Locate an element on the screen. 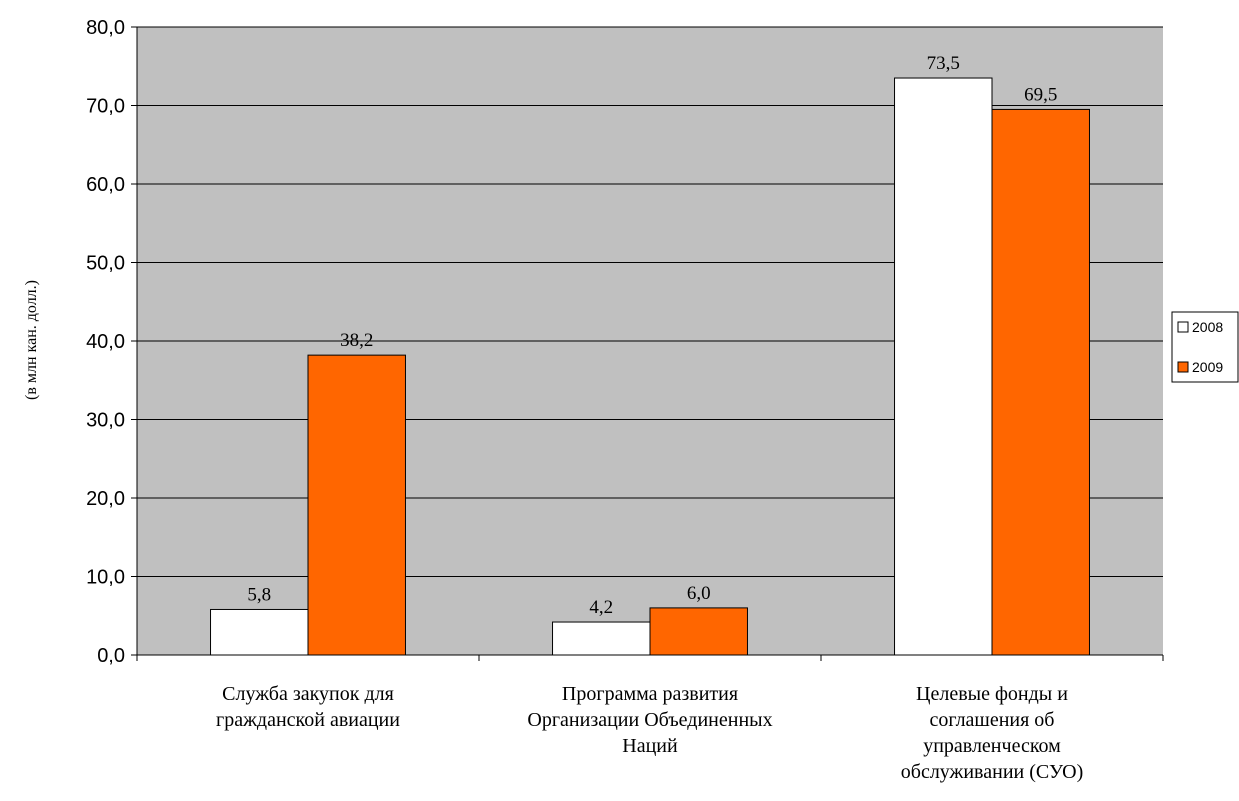 The width and height of the screenshot is (1239, 801). y-tick-label: 10,0 is located at coordinates (105, 578).